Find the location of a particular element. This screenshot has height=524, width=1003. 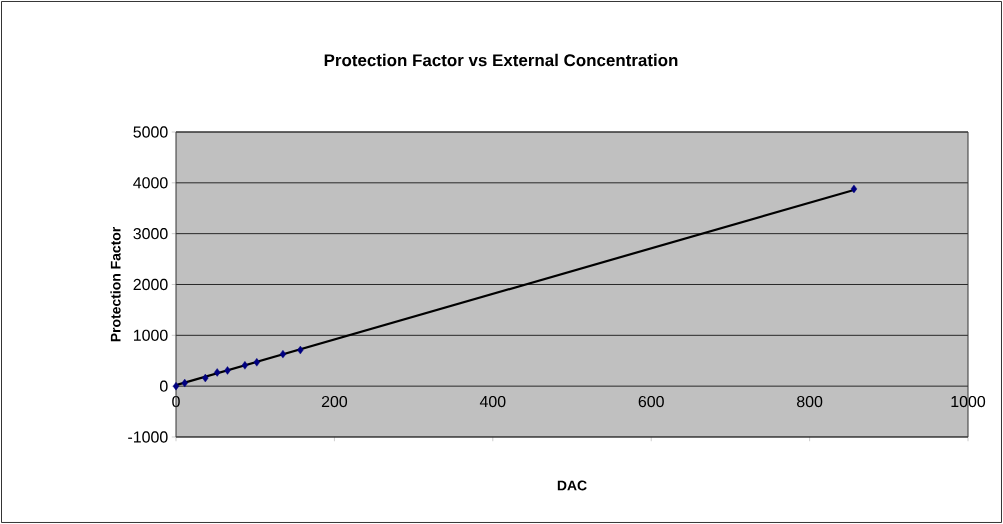

x-tick-label: 600 is located at coordinates (651, 401).